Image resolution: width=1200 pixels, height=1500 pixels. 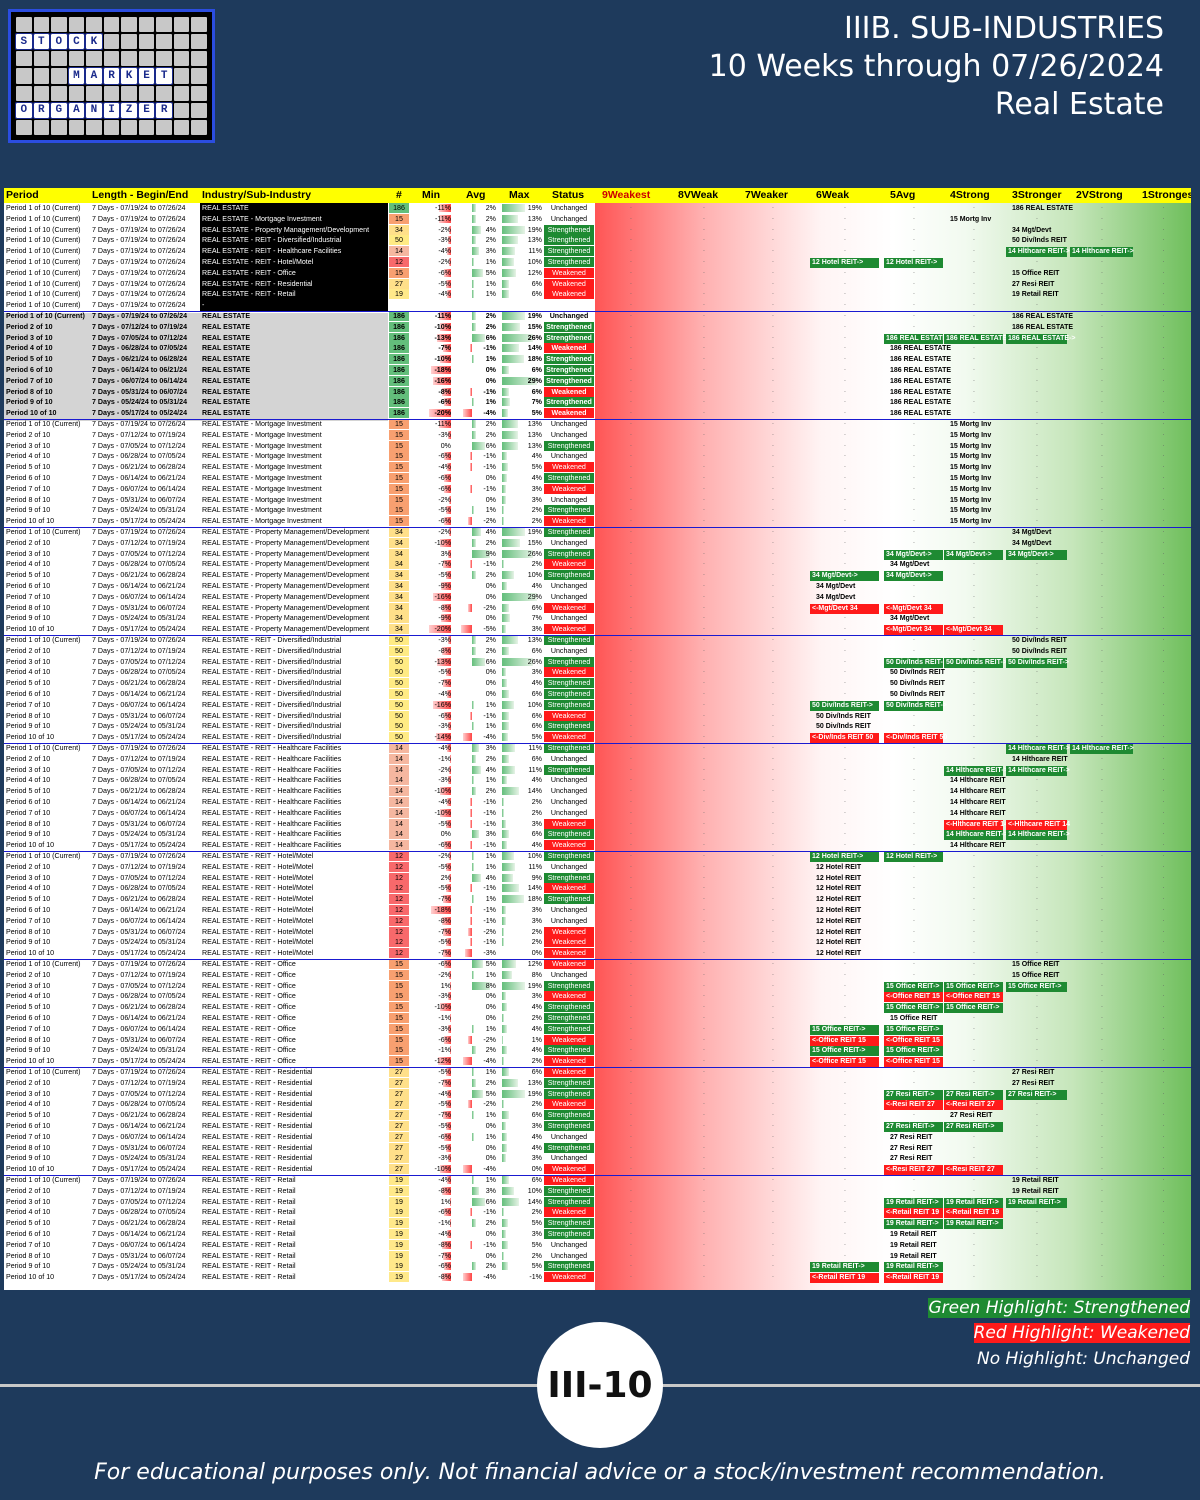 I want to click on industry-cell: REAL ESTATE - REIT - Office, so click(x=249, y=1061).